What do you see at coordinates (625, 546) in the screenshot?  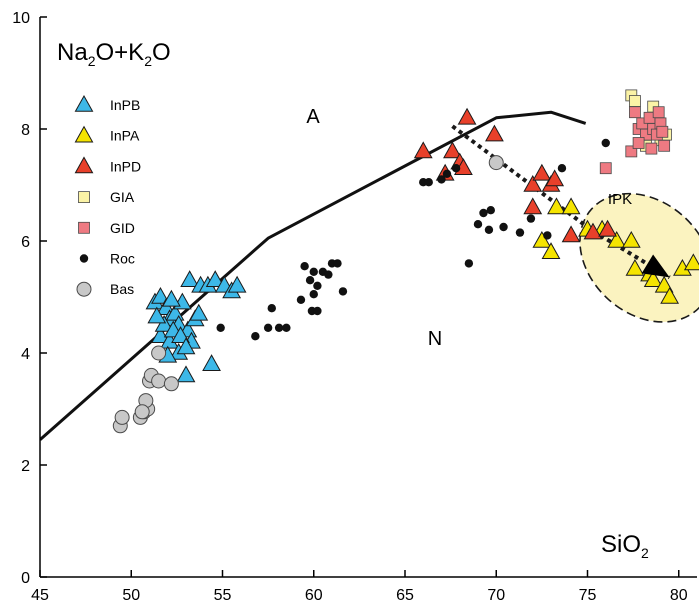 I see `x-axis-title: SiO2` at bounding box center [625, 546].